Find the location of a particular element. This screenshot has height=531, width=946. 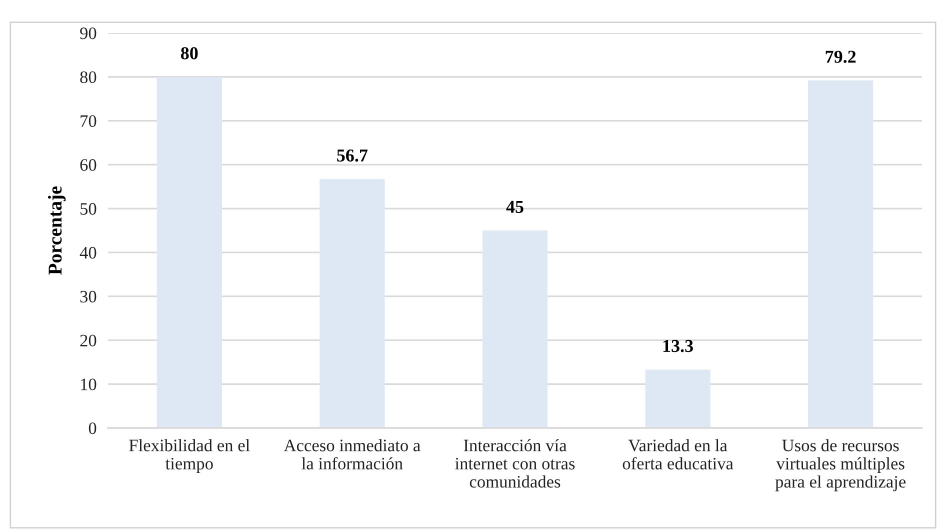

x-tick-label: Flexibilidad en el tiempo is located at coordinates (189, 456).